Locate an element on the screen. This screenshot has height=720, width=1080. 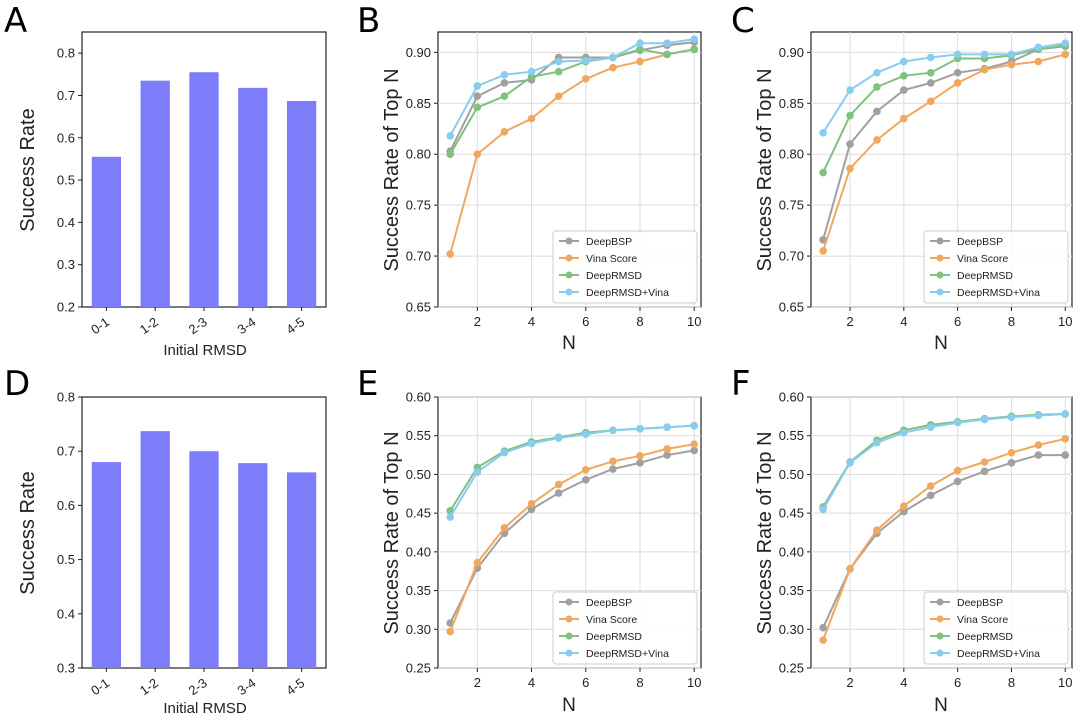
legend-label: DeepBSP is located at coordinates (609, 603).